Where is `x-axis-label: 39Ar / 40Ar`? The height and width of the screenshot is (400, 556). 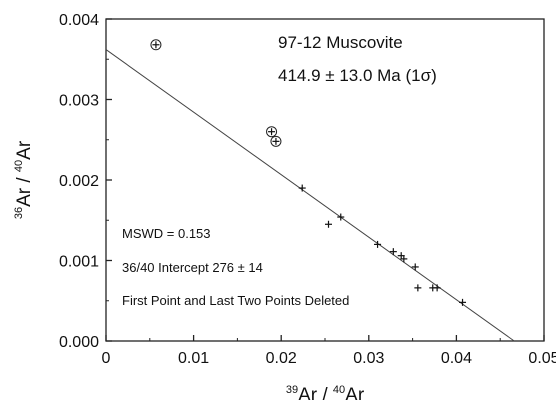
x-axis-label: 39Ar / 40Ar is located at coordinates (325, 392).